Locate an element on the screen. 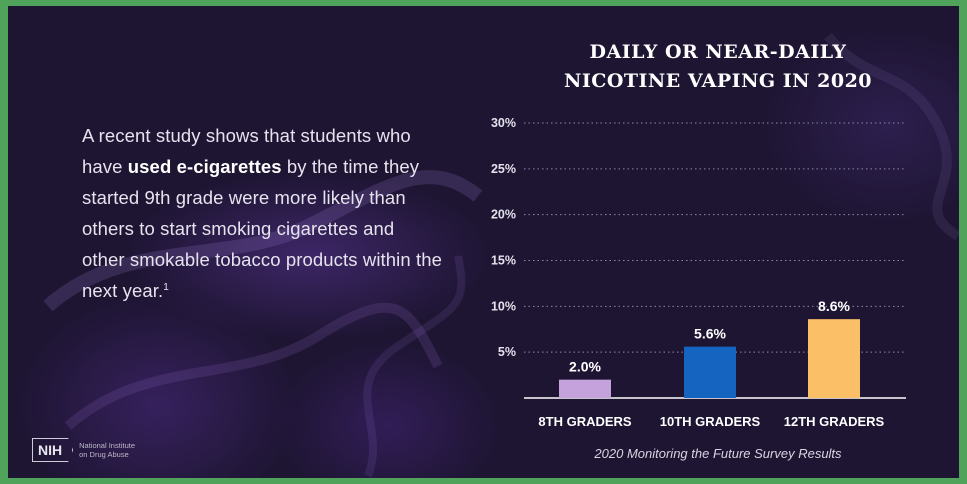 The height and width of the screenshot is (484, 967). org-line1: National Institute is located at coordinates (107, 445).